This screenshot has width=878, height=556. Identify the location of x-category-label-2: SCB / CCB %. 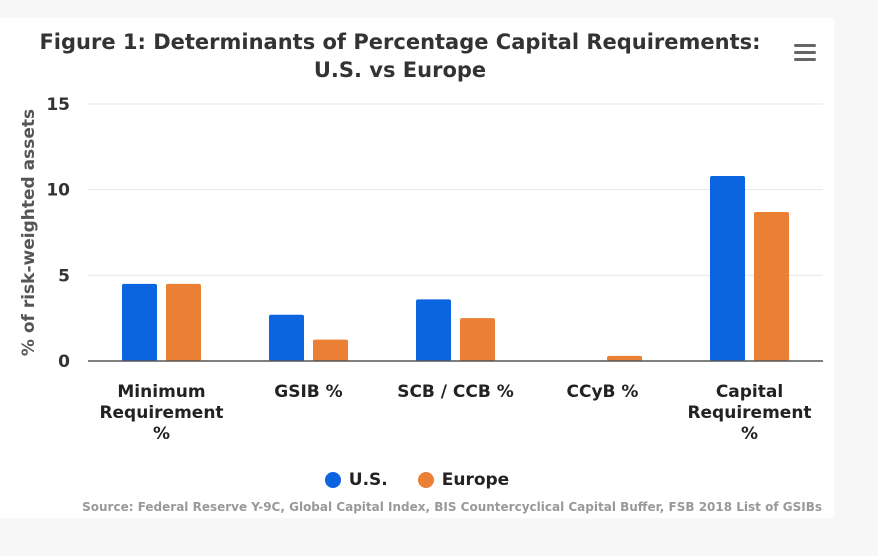
(455, 392).